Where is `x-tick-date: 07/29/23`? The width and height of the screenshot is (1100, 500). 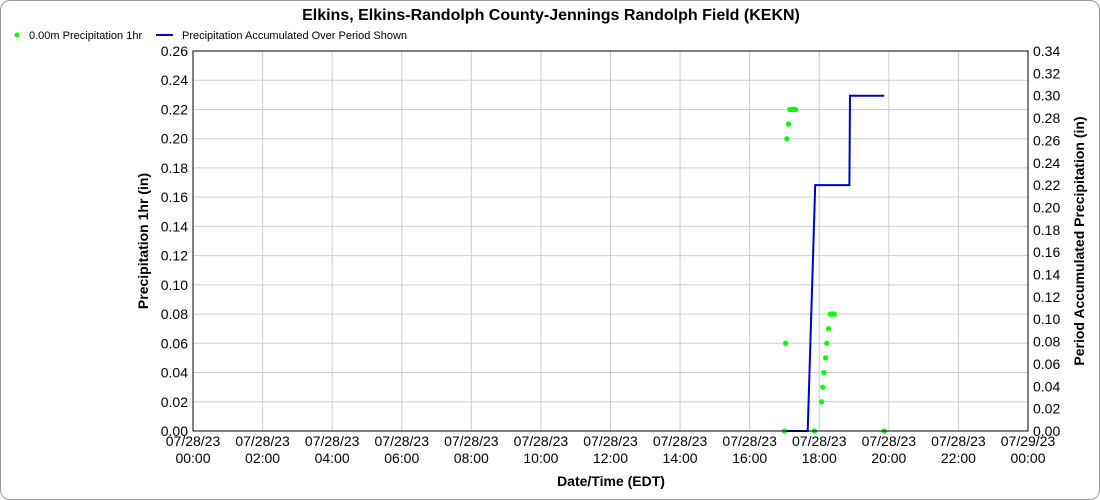
x-tick-date: 07/29/23 is located at coordinates (1028, 441).